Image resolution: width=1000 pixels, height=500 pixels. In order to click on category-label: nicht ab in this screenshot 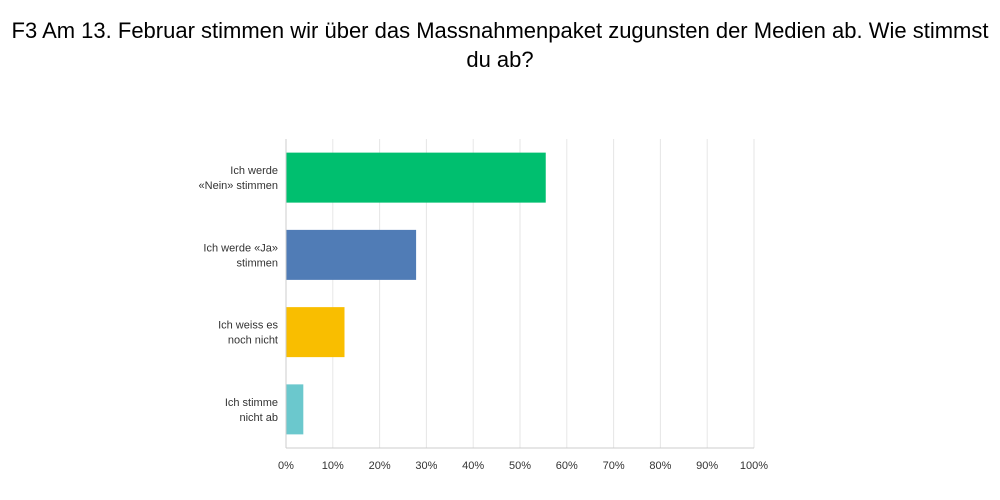, I will do `click(258, 418)`.